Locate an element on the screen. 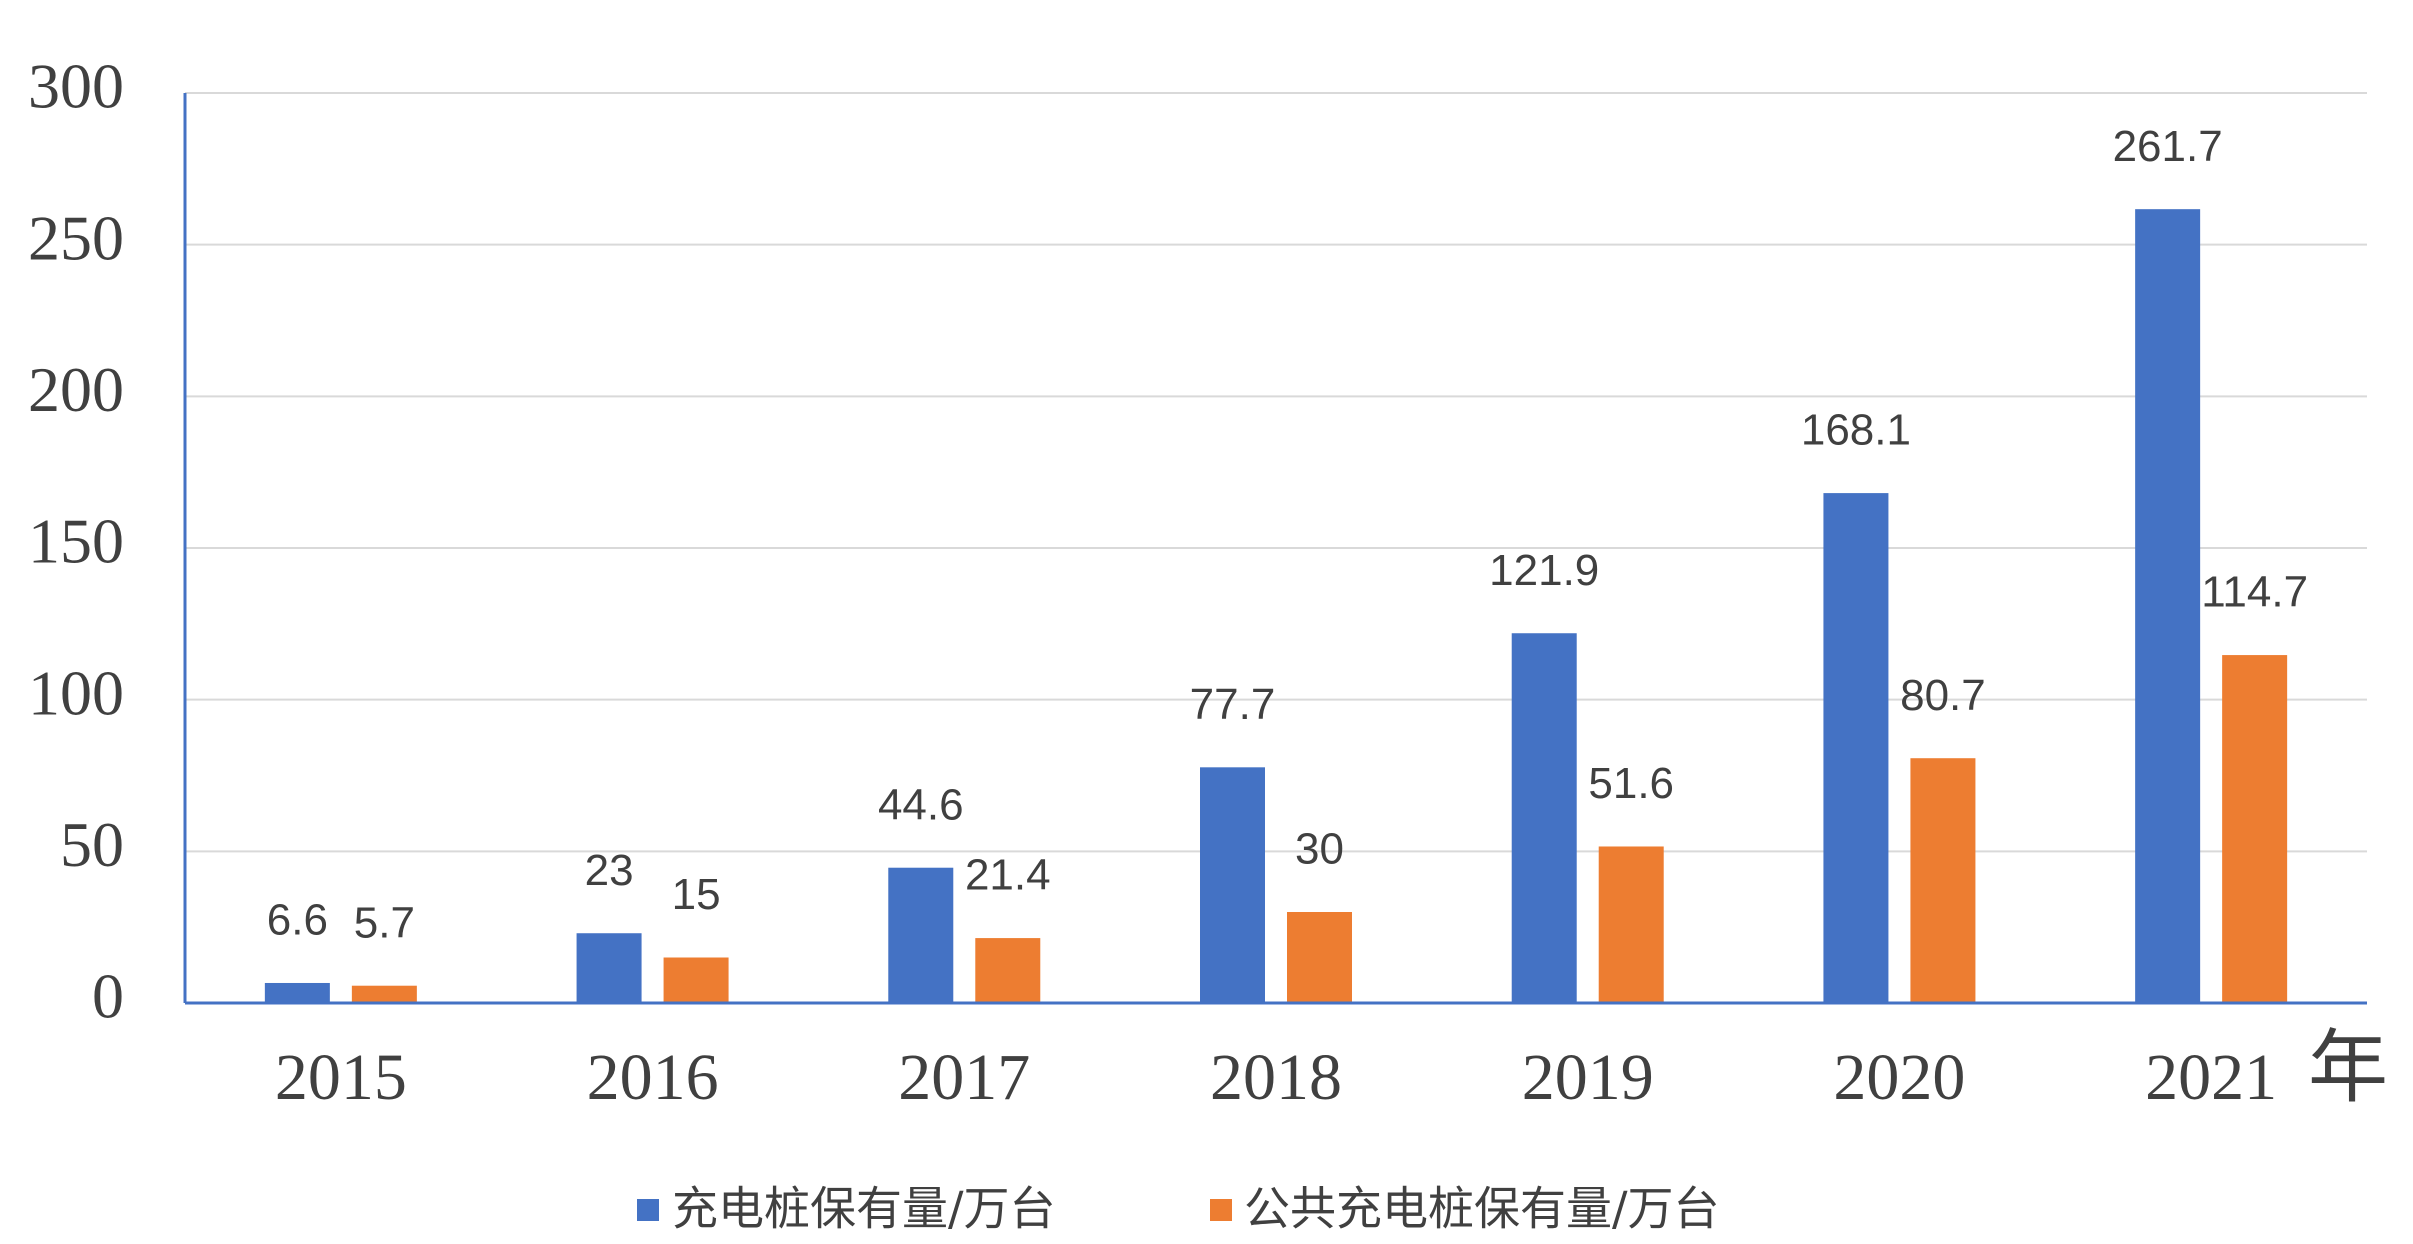 Image resolution: width=2413 pixels, height=1244 pixels. bar-charging-piles-2016 is located at coordinates (609, 968).